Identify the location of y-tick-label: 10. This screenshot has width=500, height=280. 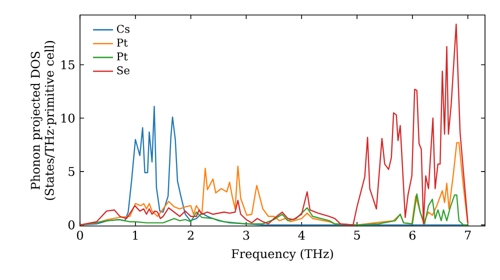
(67, 118).